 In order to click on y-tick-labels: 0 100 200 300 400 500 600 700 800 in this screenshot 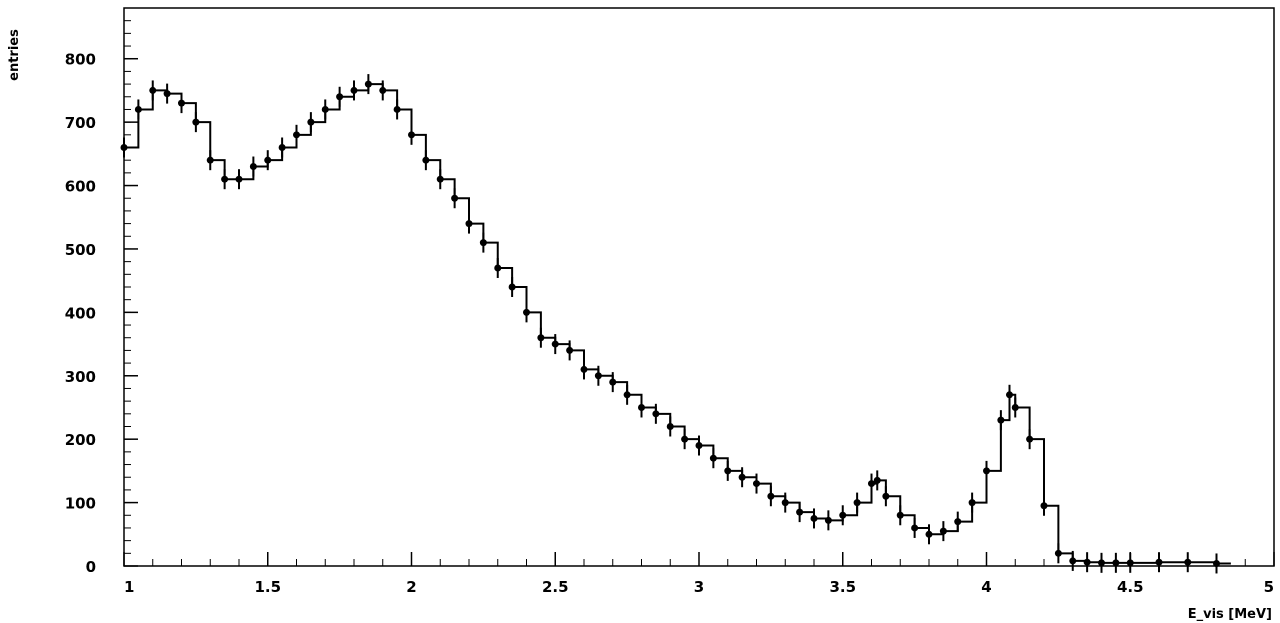, I will do `click(80, 313)`.